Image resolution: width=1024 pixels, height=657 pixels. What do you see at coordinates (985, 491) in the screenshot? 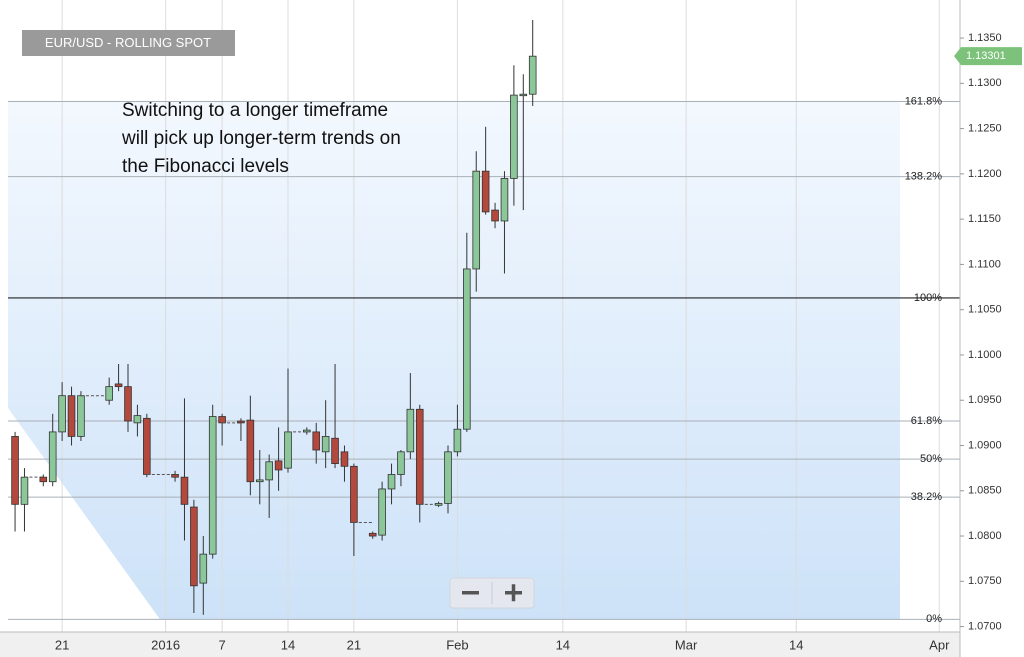
I see `y-tick-label: 1.0850` at bounding box center [985, 491].